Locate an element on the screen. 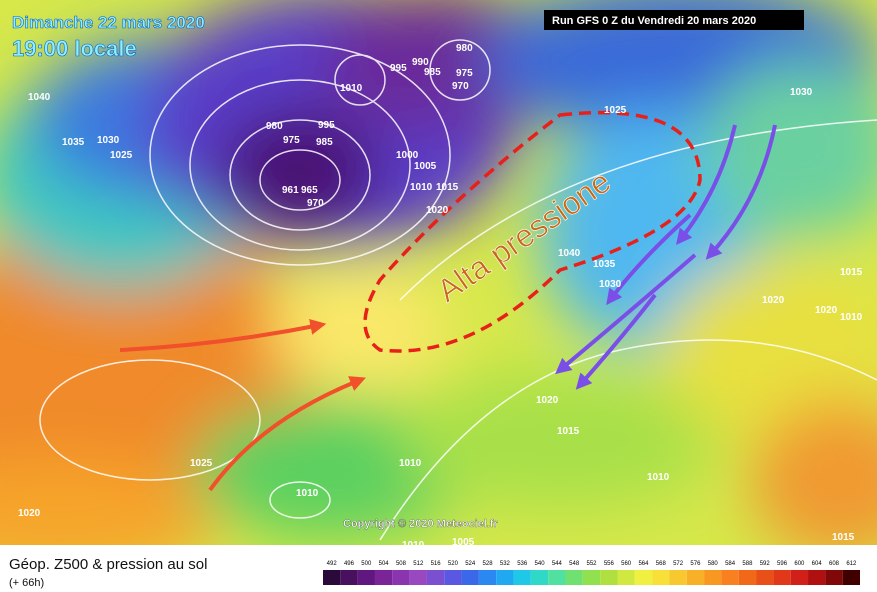  scale-label: 588 is located at coordinates (747, 564).